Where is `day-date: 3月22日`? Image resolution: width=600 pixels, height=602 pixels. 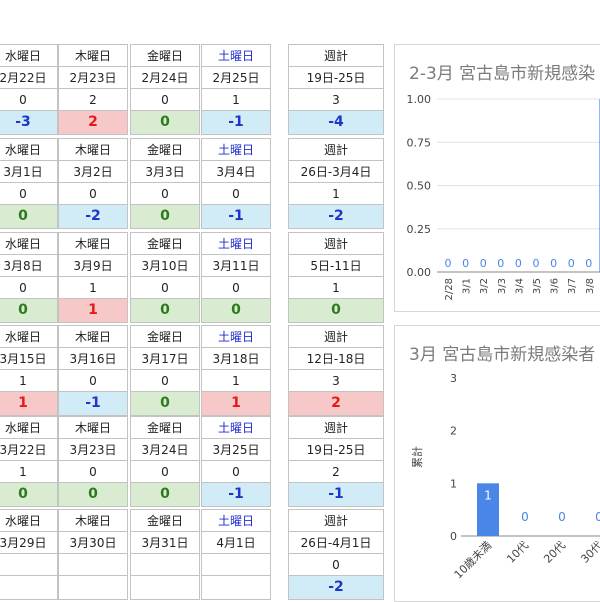
day-date: 3月22日 is located at coordinates (28, 450).